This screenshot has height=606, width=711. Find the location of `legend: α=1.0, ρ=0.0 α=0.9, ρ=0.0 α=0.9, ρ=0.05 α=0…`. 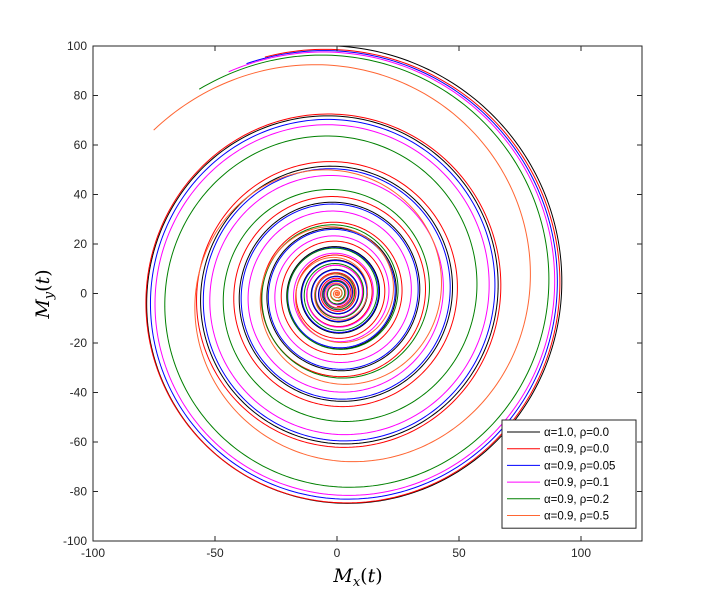

legend: α=1.0, ρ=0.0 α=0.9, ρ=0.0 α=0.9, ρ=0.05 α=0… is located at coordinates (569, 474).